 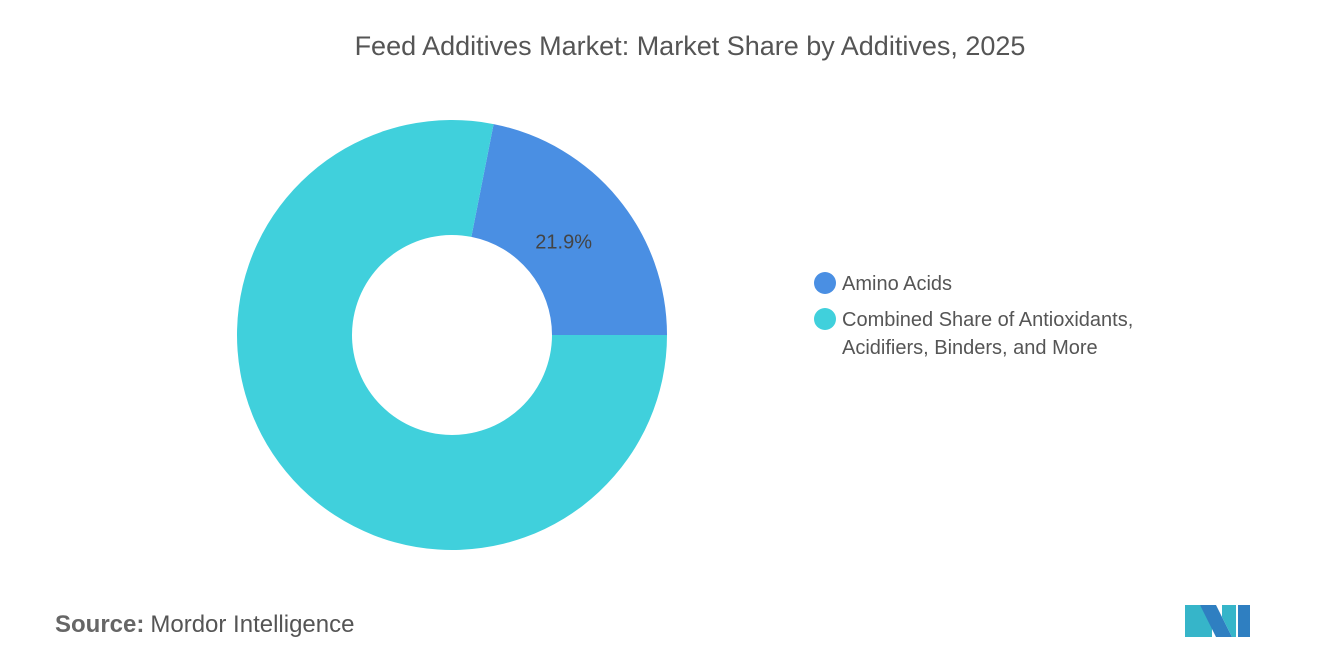 I want to click on legend-item: Amino Acids, so click(x=998, y=284).